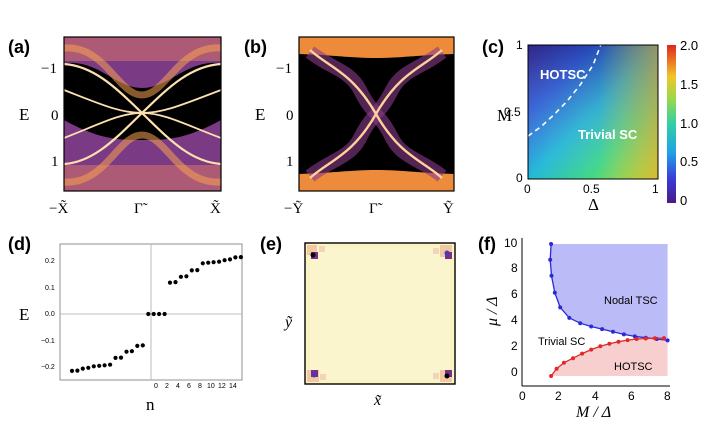 The width and height of the screenshot is (706, 424). I want to click on panel-d-ytick: 0.0, so click(50, 314).